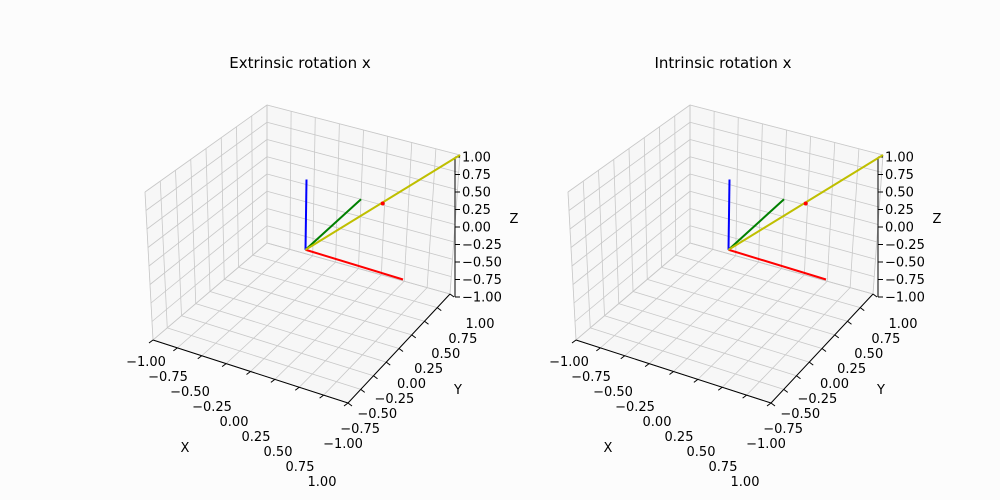  What do you see at coordinates (476, 193) in the screenshot?
I see `z-tick-label: 0.50` at bounding box center [476, 193].